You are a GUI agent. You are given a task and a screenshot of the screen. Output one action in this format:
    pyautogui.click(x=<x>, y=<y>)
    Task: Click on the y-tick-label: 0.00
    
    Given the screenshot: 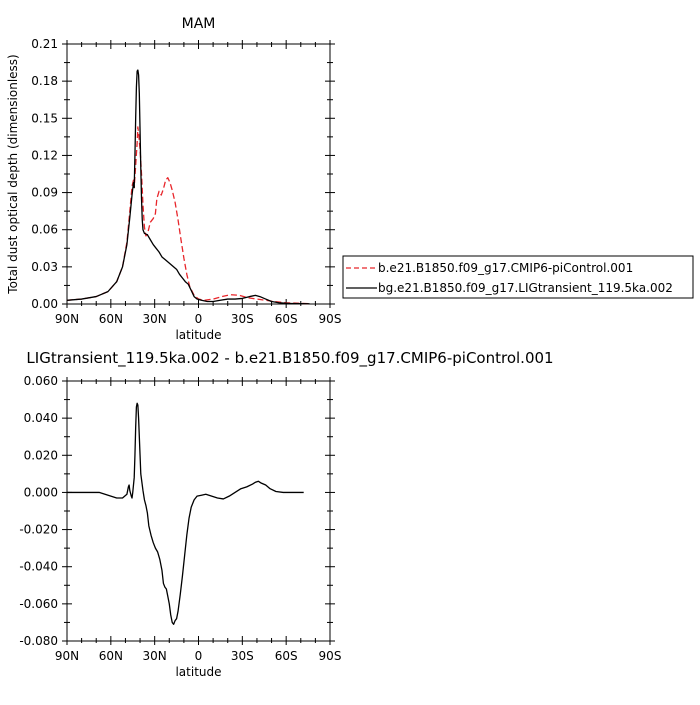 What is the action you would take?
    pyautogui.click(x=44, y=304)
    